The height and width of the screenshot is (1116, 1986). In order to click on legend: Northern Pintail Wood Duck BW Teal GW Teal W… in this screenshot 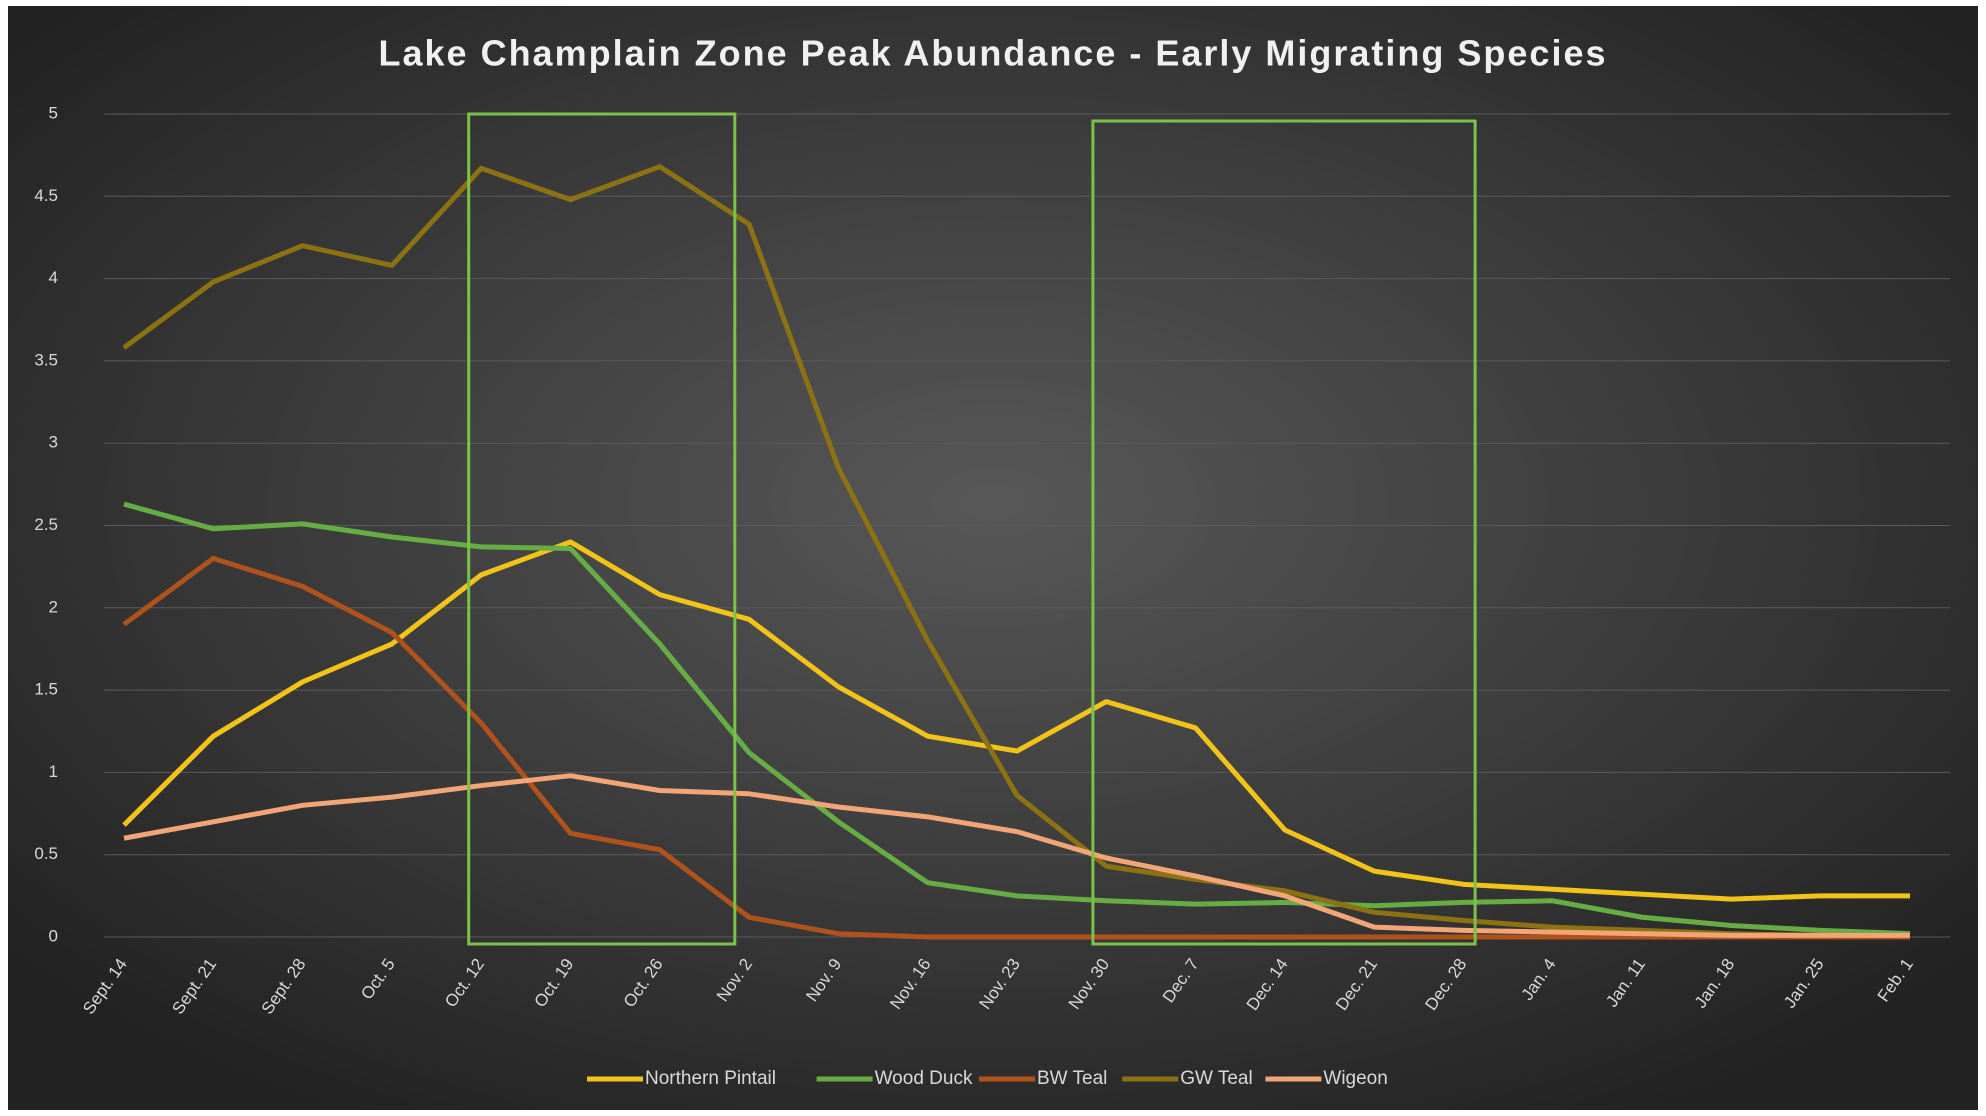, I will do `click(987, 1078)`.